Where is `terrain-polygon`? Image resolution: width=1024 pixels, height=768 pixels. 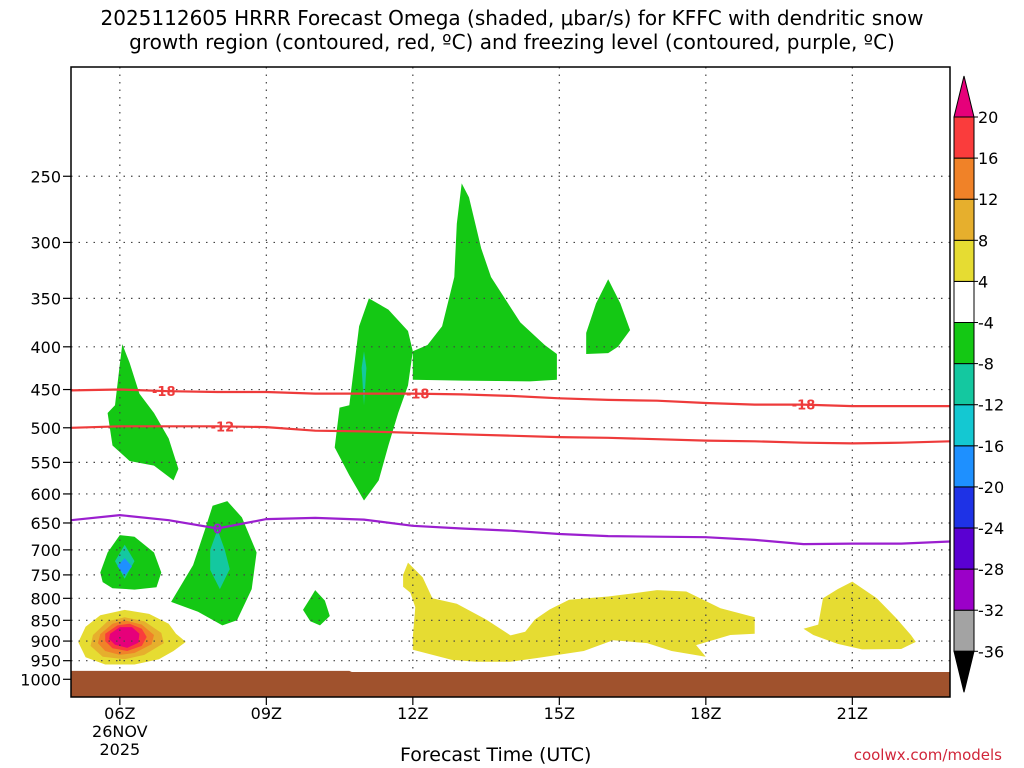 terrain-polygon is located at coordinates (510, 683).